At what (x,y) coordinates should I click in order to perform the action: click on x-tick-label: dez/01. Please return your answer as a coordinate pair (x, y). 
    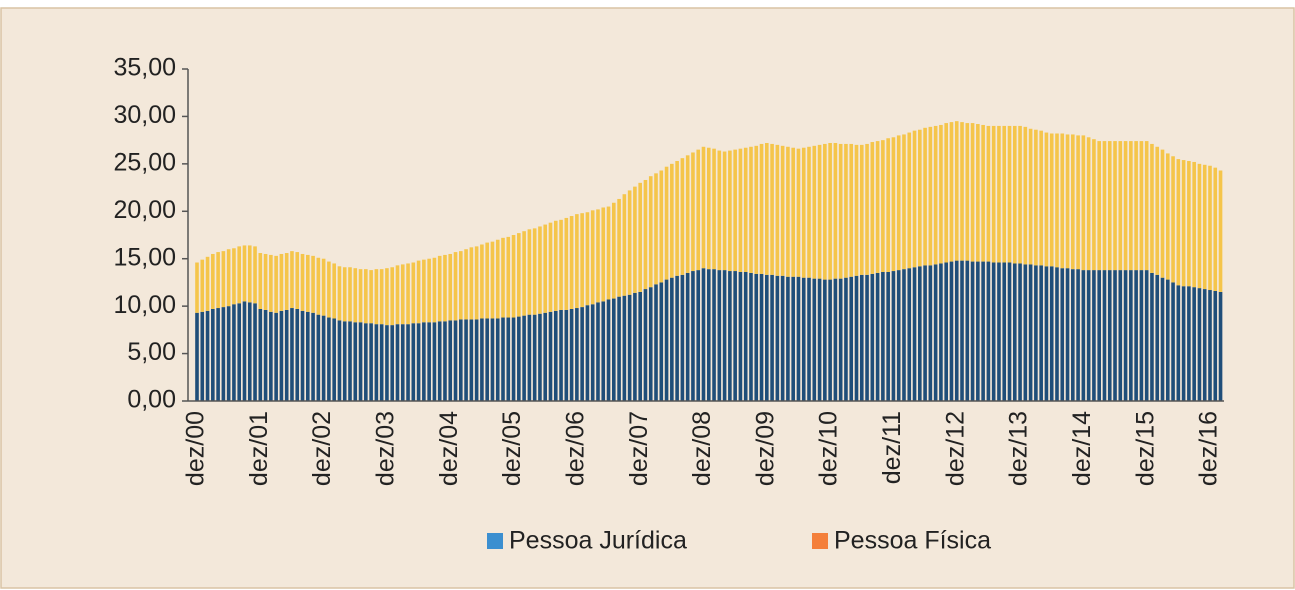
    Looking at the image, I should click on (259, 448).